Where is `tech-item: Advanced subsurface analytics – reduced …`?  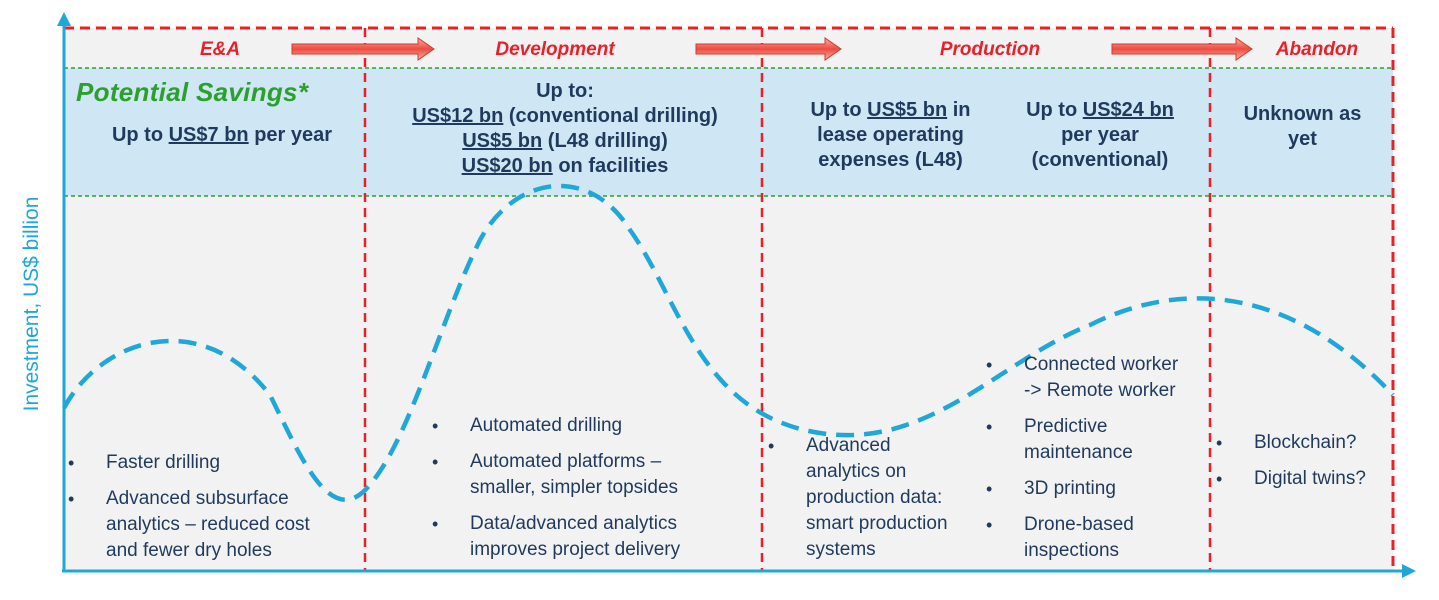 tech-item: Advanced subsurface analytics – reduced … is located at coordinates (214, 525).